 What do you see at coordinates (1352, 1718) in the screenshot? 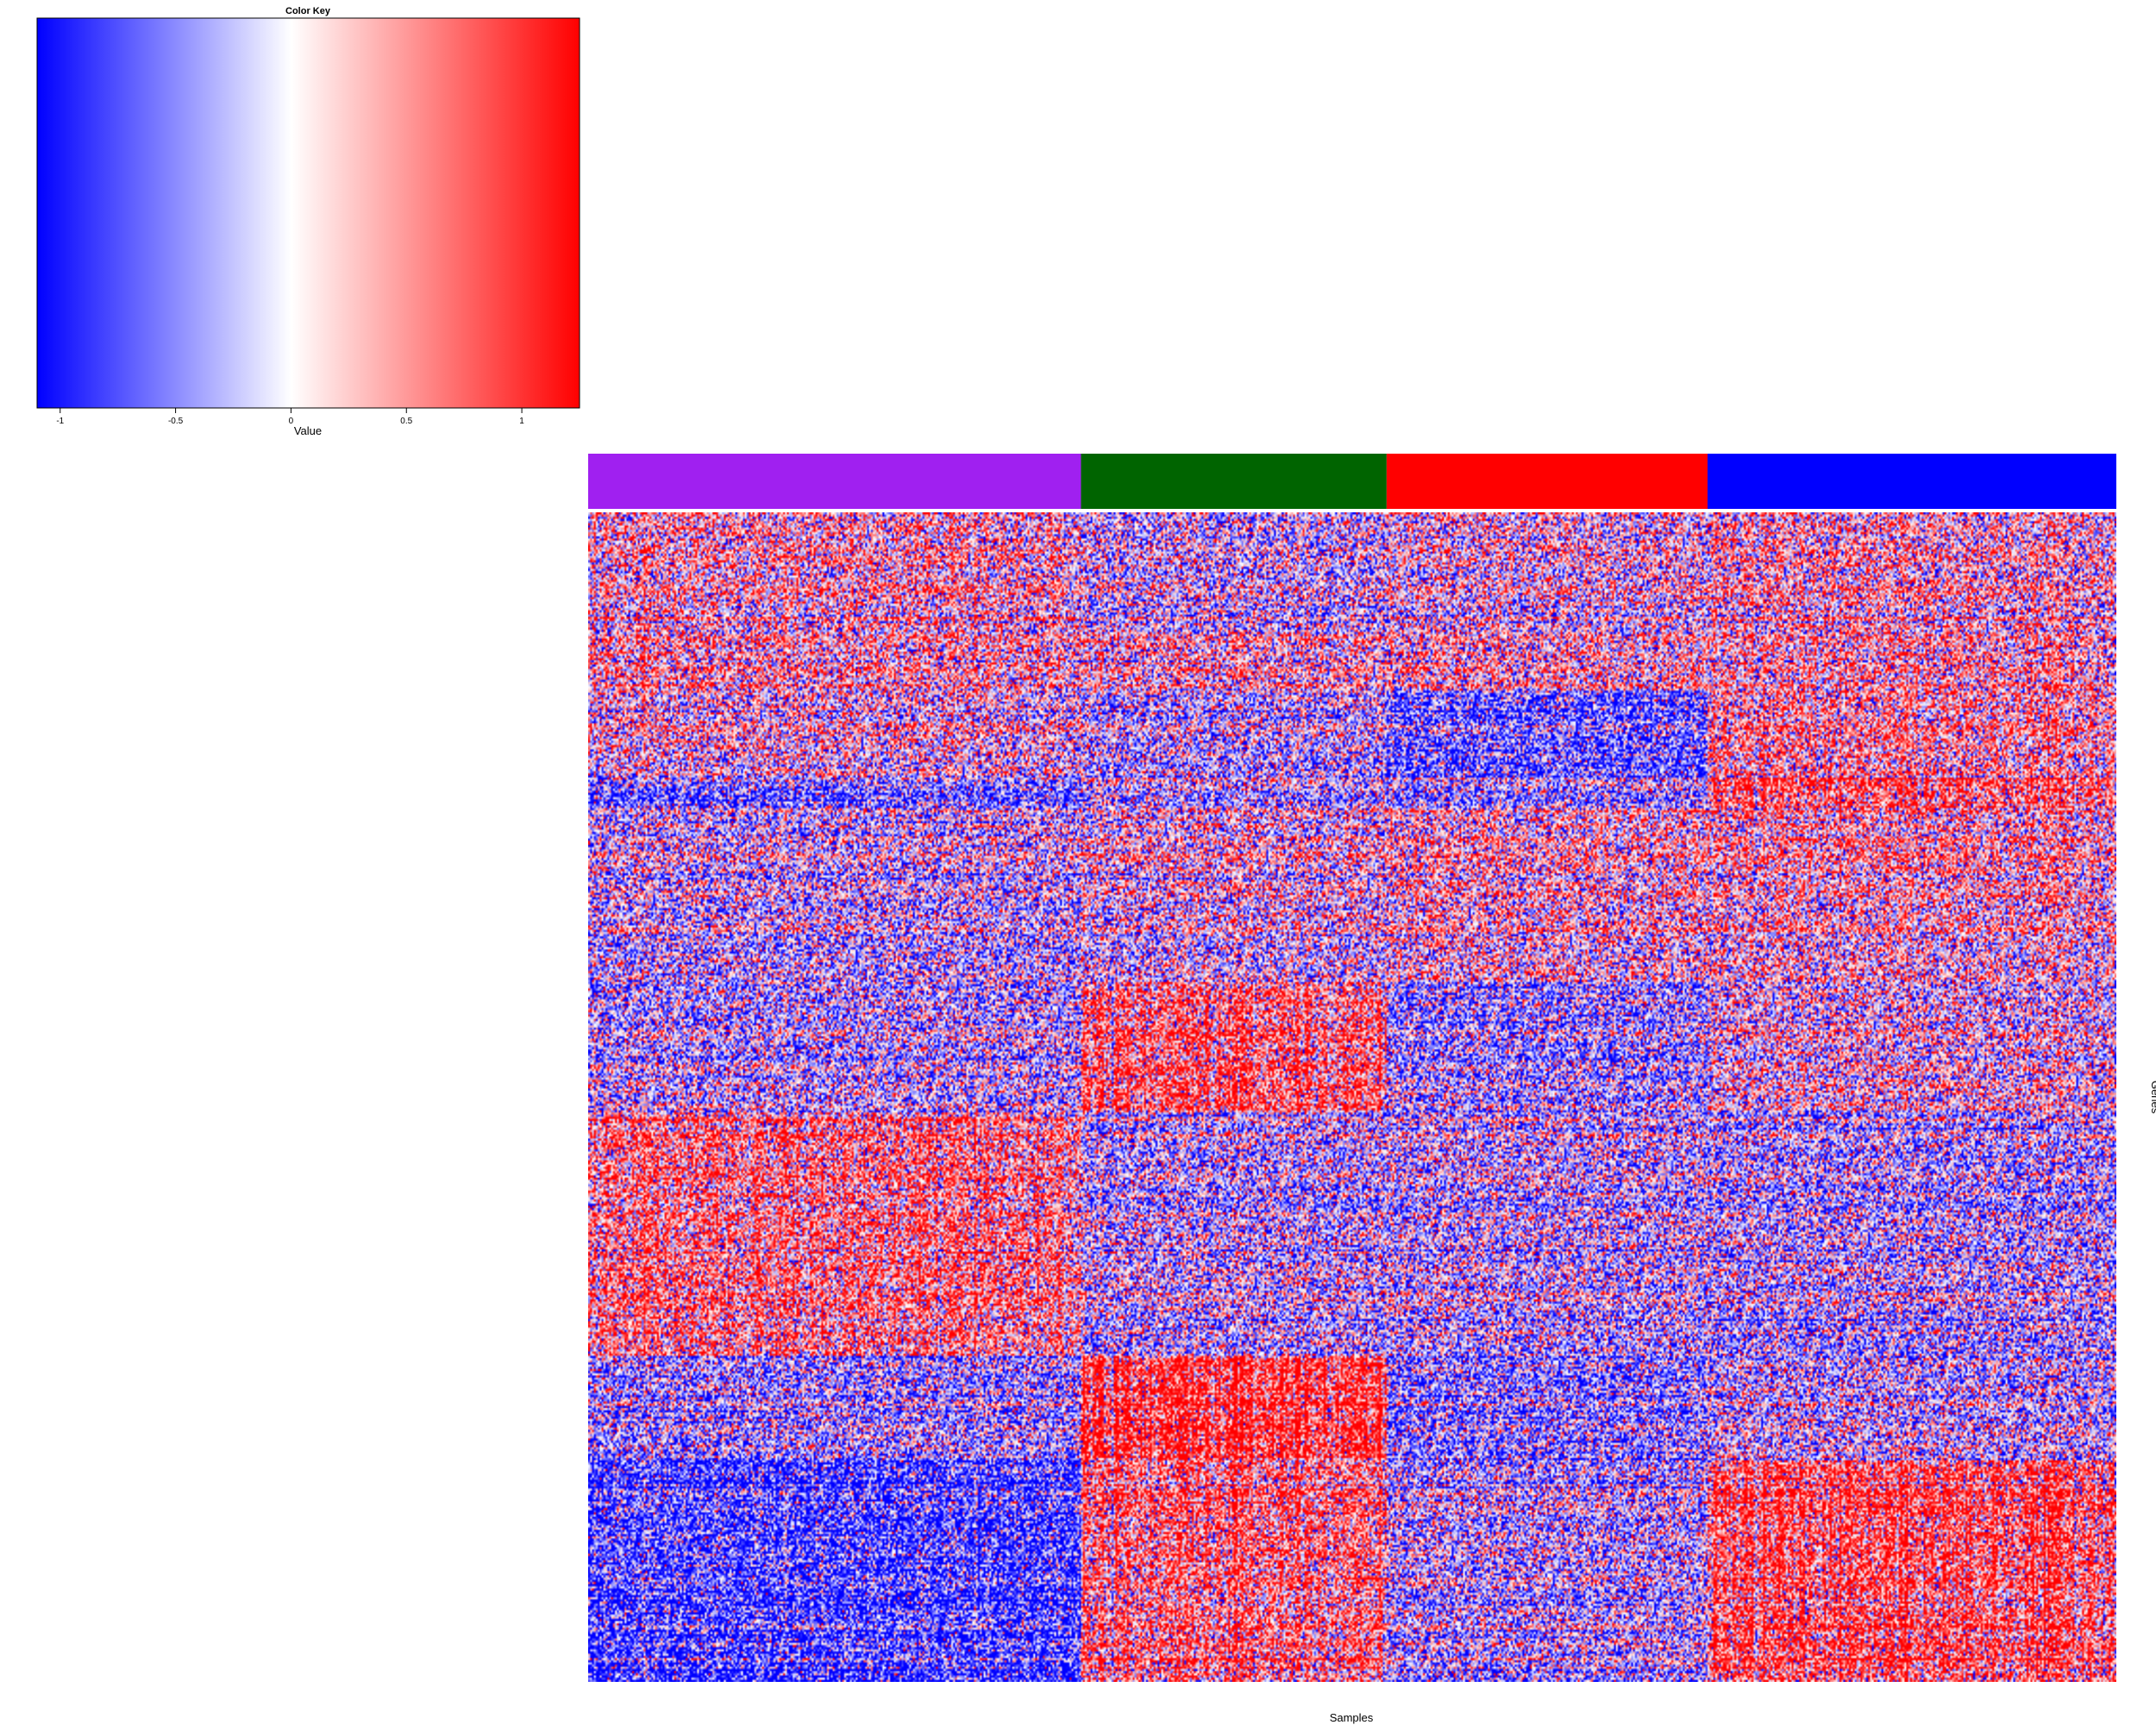
I see `x-axis-label: Samples` at bounding box center [1352, 1718].